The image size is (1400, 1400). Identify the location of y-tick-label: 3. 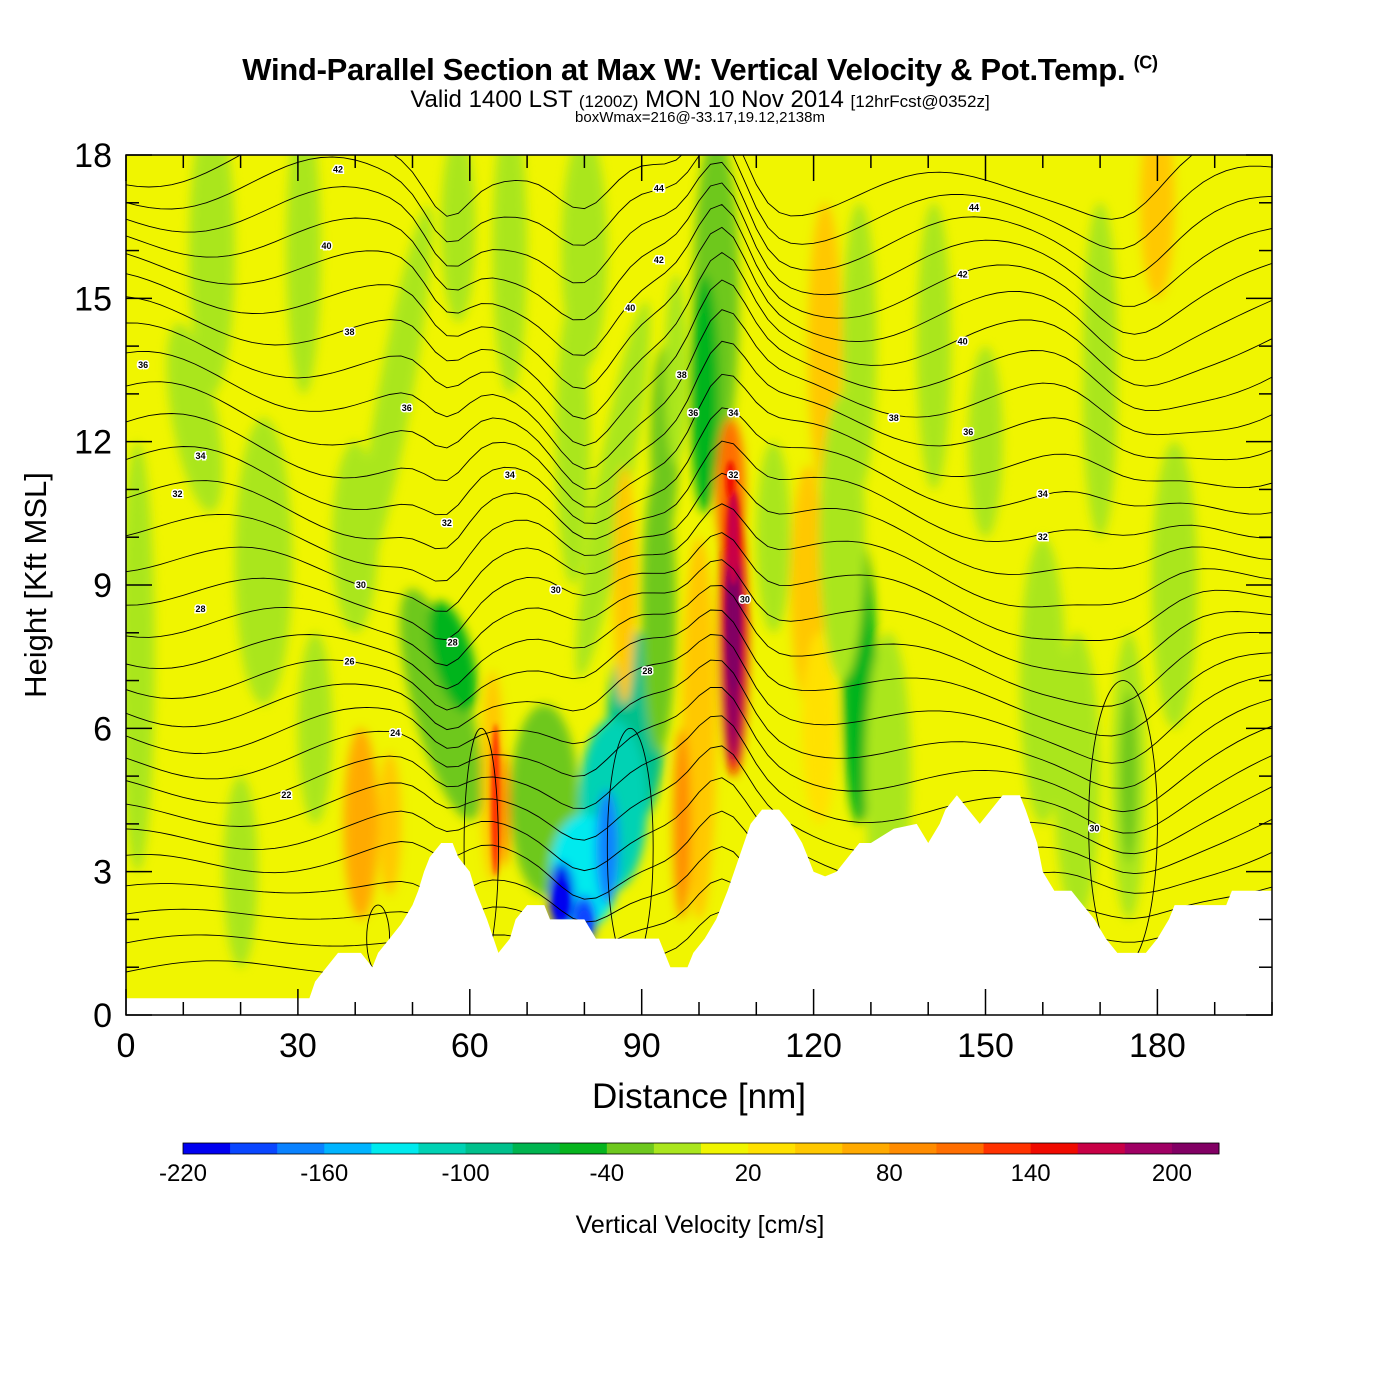
(102, 873).